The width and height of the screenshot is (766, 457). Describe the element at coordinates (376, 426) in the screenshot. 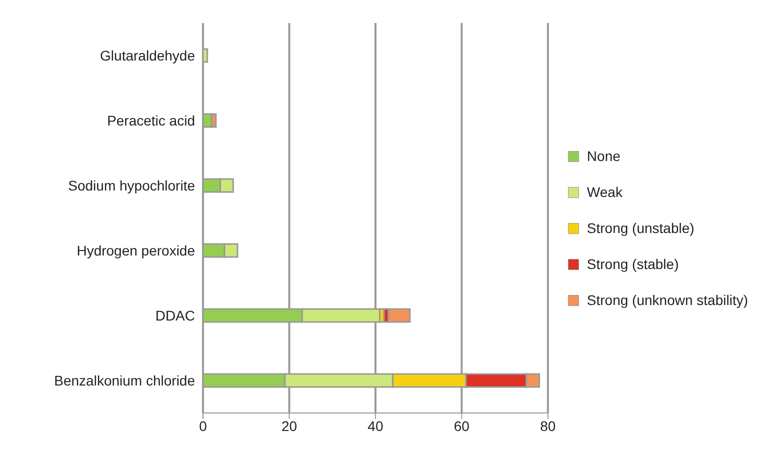

I see `x-tick-label: 40` at that location.